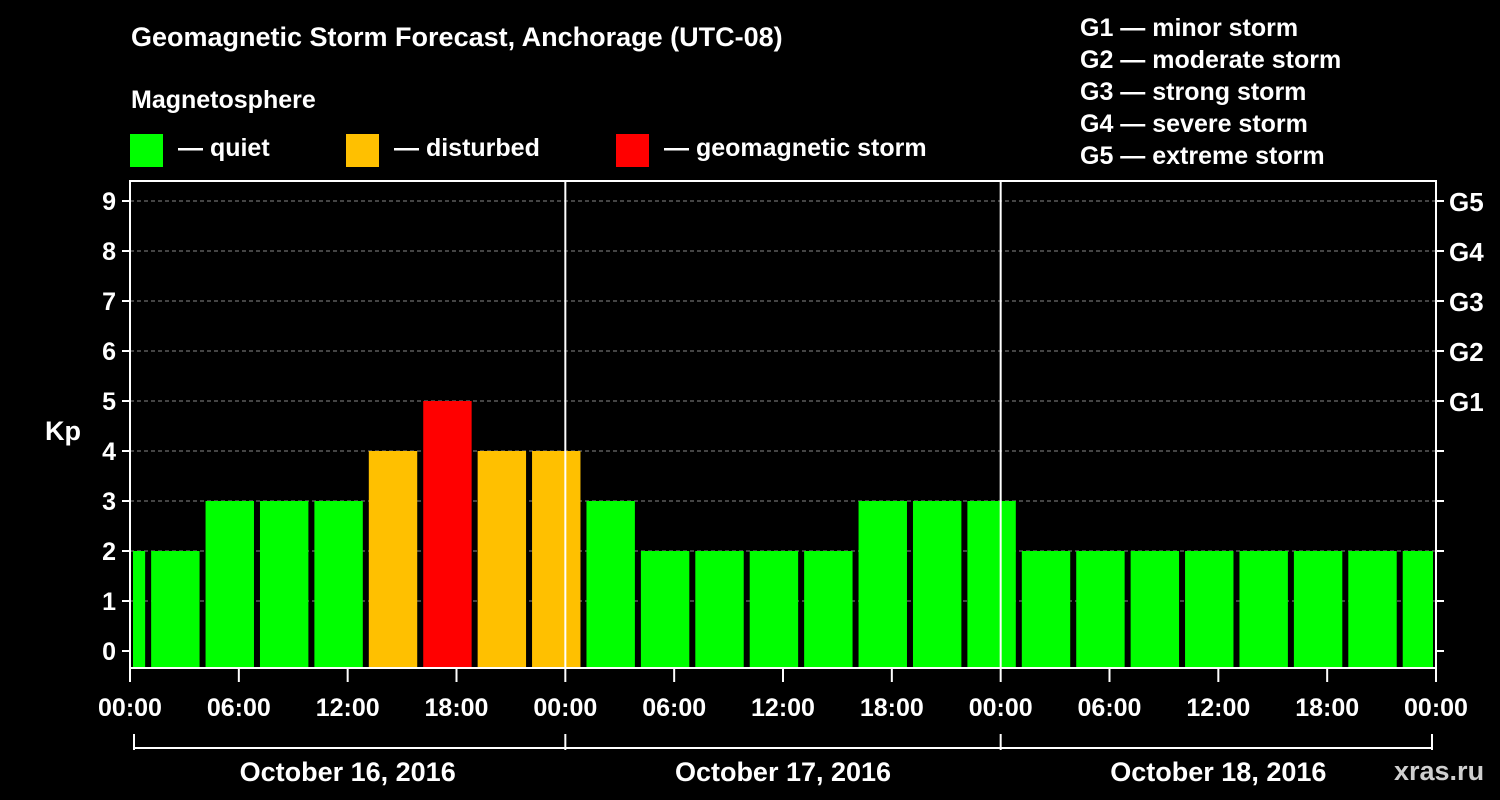 The width and height of the screenshot is (1500, 800). Describe the element at coordinates (1436, 708) in the screenshot. I see `x-tick-label-12: 00:00` at that location.